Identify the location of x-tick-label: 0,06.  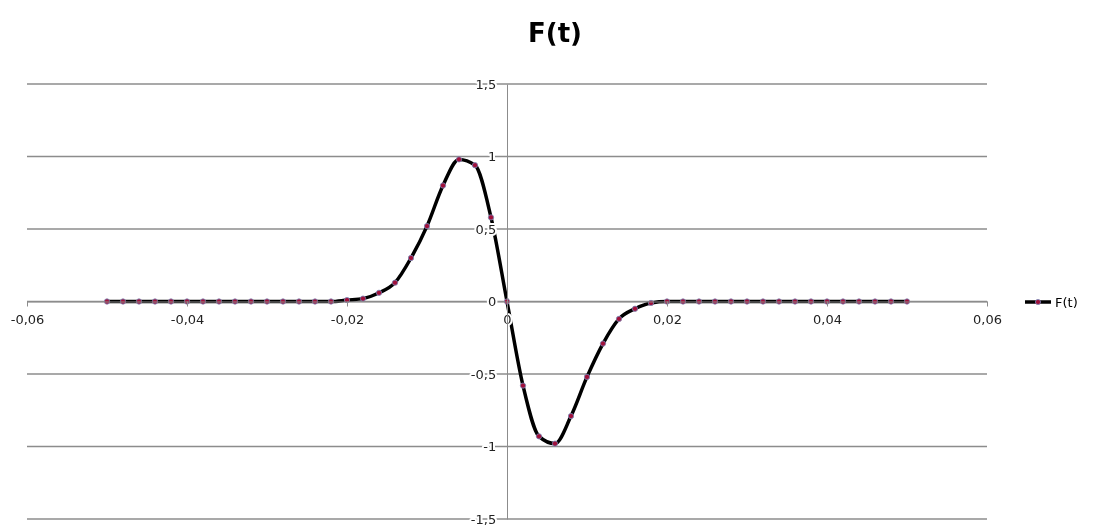
(987, 319).